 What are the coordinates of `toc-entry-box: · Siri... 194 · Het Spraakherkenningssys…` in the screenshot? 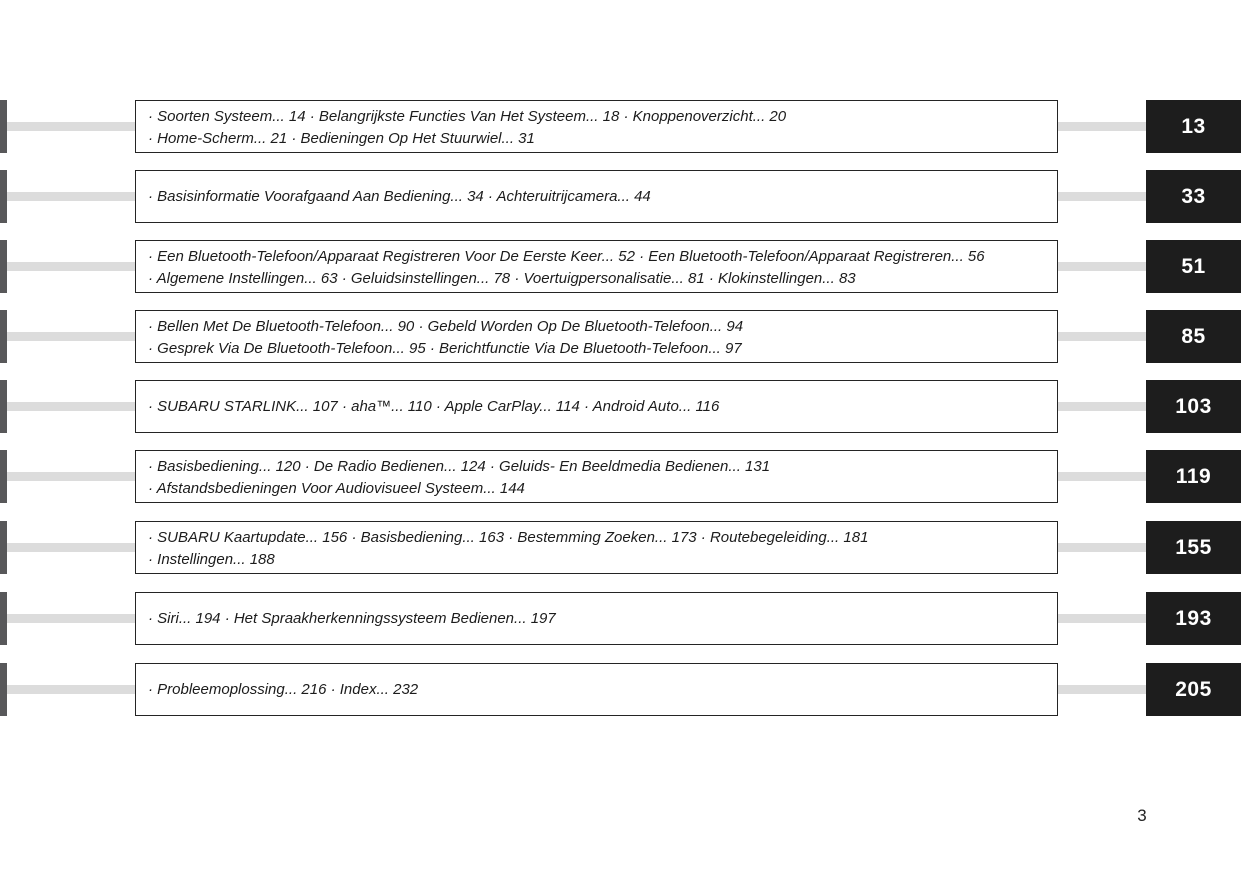 It's located at (596, 618).